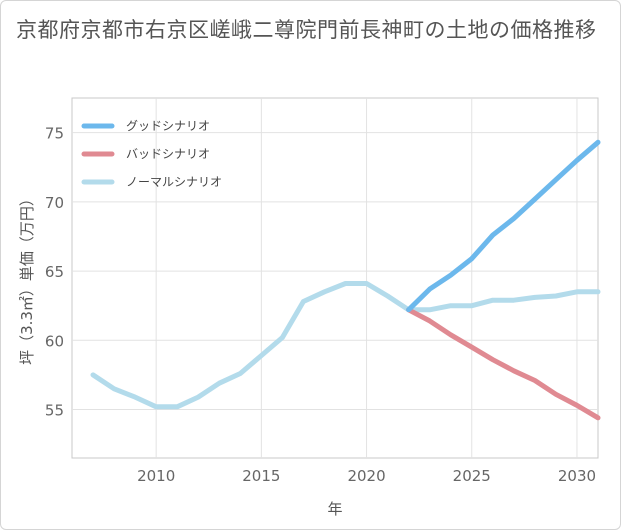 The image size is (621, 530). What do you see at coordinates (366, 476) in the screenshot?
I see `x-tick-label: 2020` at bounding box center [366, 476].